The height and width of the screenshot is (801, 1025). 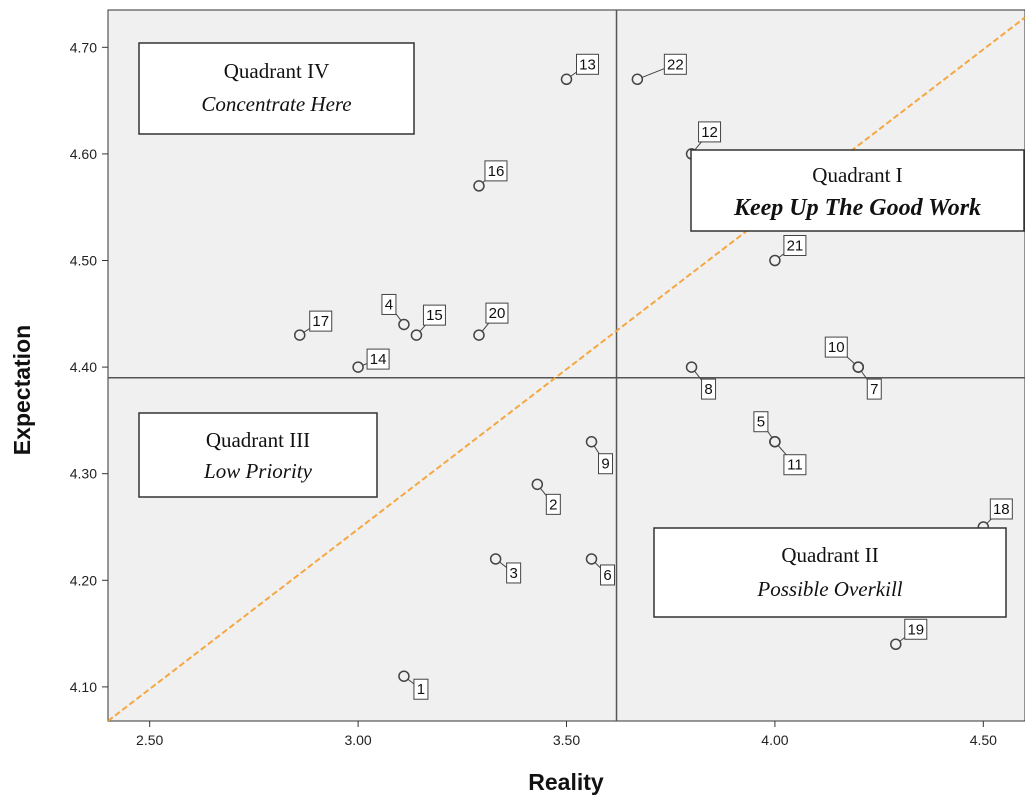 I want to click on y-tick-label: 4.30, so click(x=83, y=474).